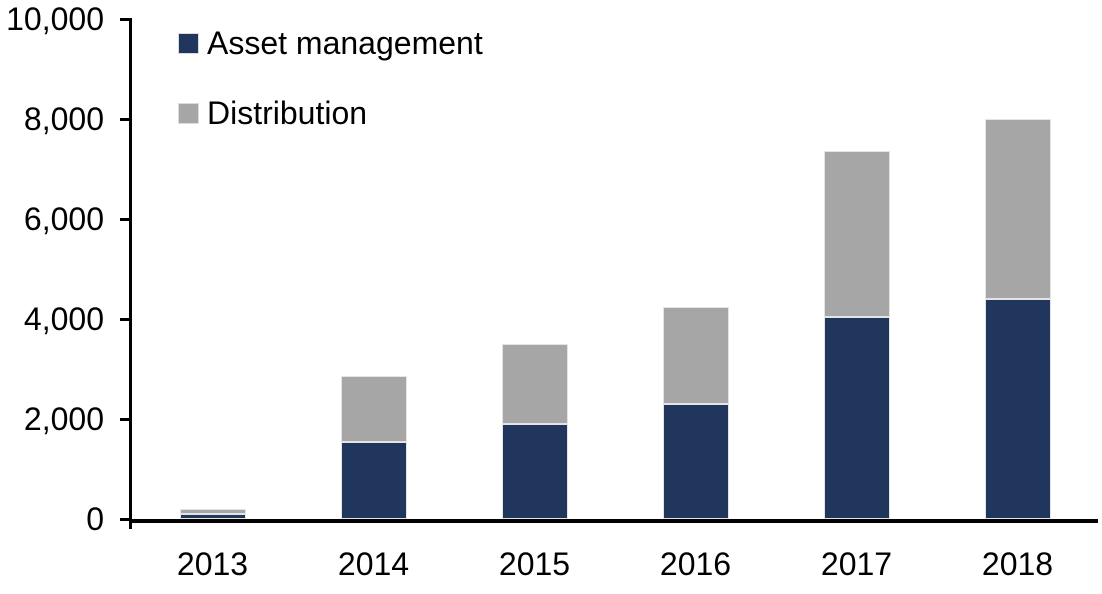  What do you see at coordinates (1017, 209) in the screenshot?
I see `bar-segment-2018-distribution` at bounding box center [1017, 209].